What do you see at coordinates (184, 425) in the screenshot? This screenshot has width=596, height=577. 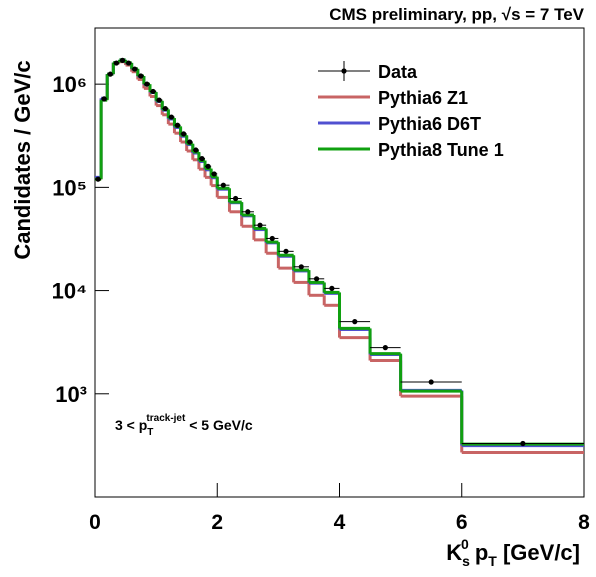 I see `annotation: 3 < pTtrack-jet < 5 GeV/c` at bounding box center [184, 425].